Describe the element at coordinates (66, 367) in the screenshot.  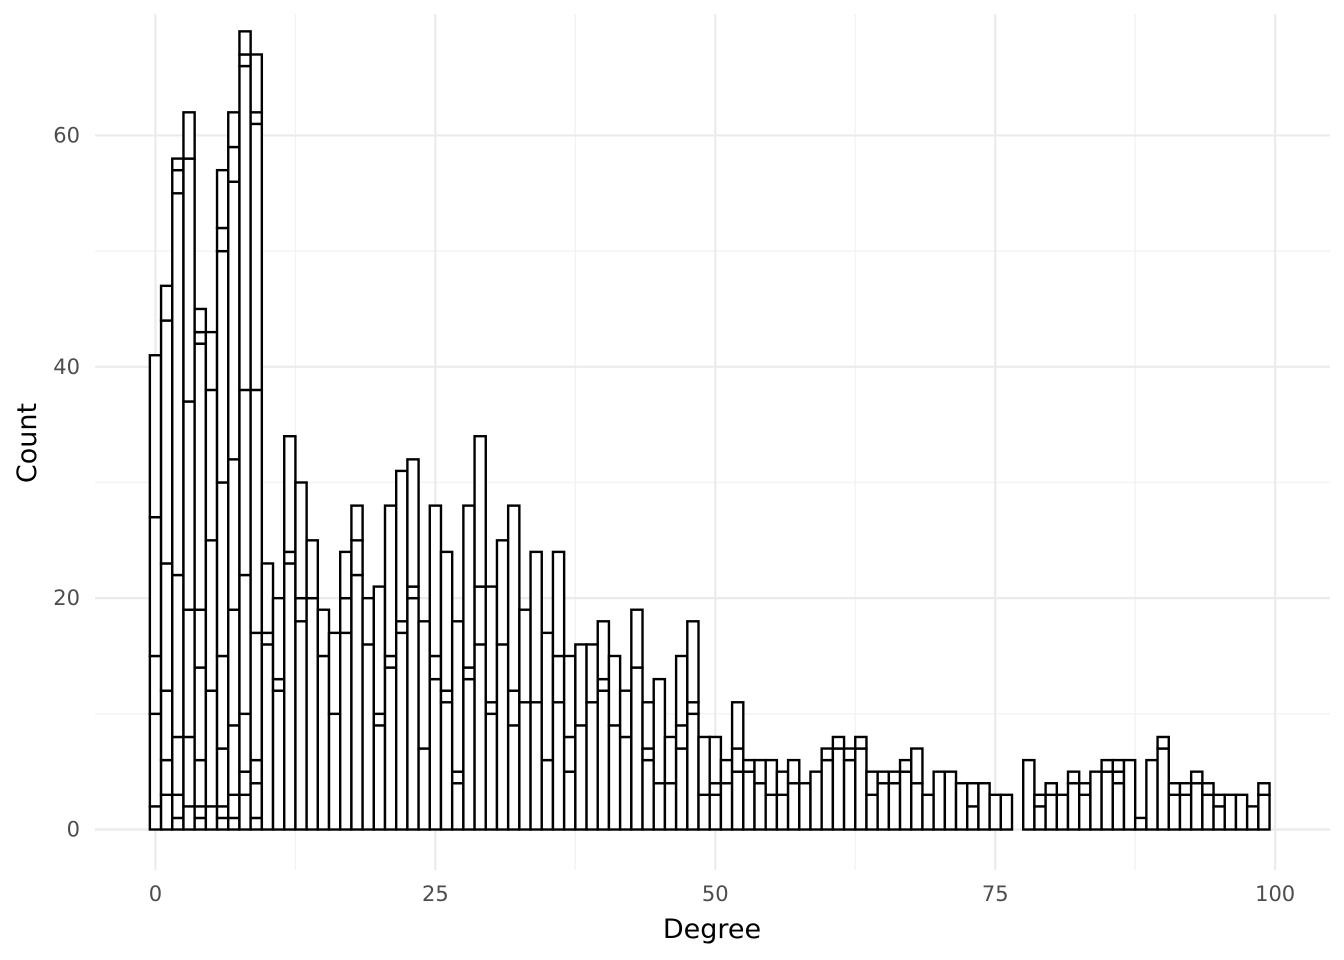
I see `y-tick-label: 40` at that location.